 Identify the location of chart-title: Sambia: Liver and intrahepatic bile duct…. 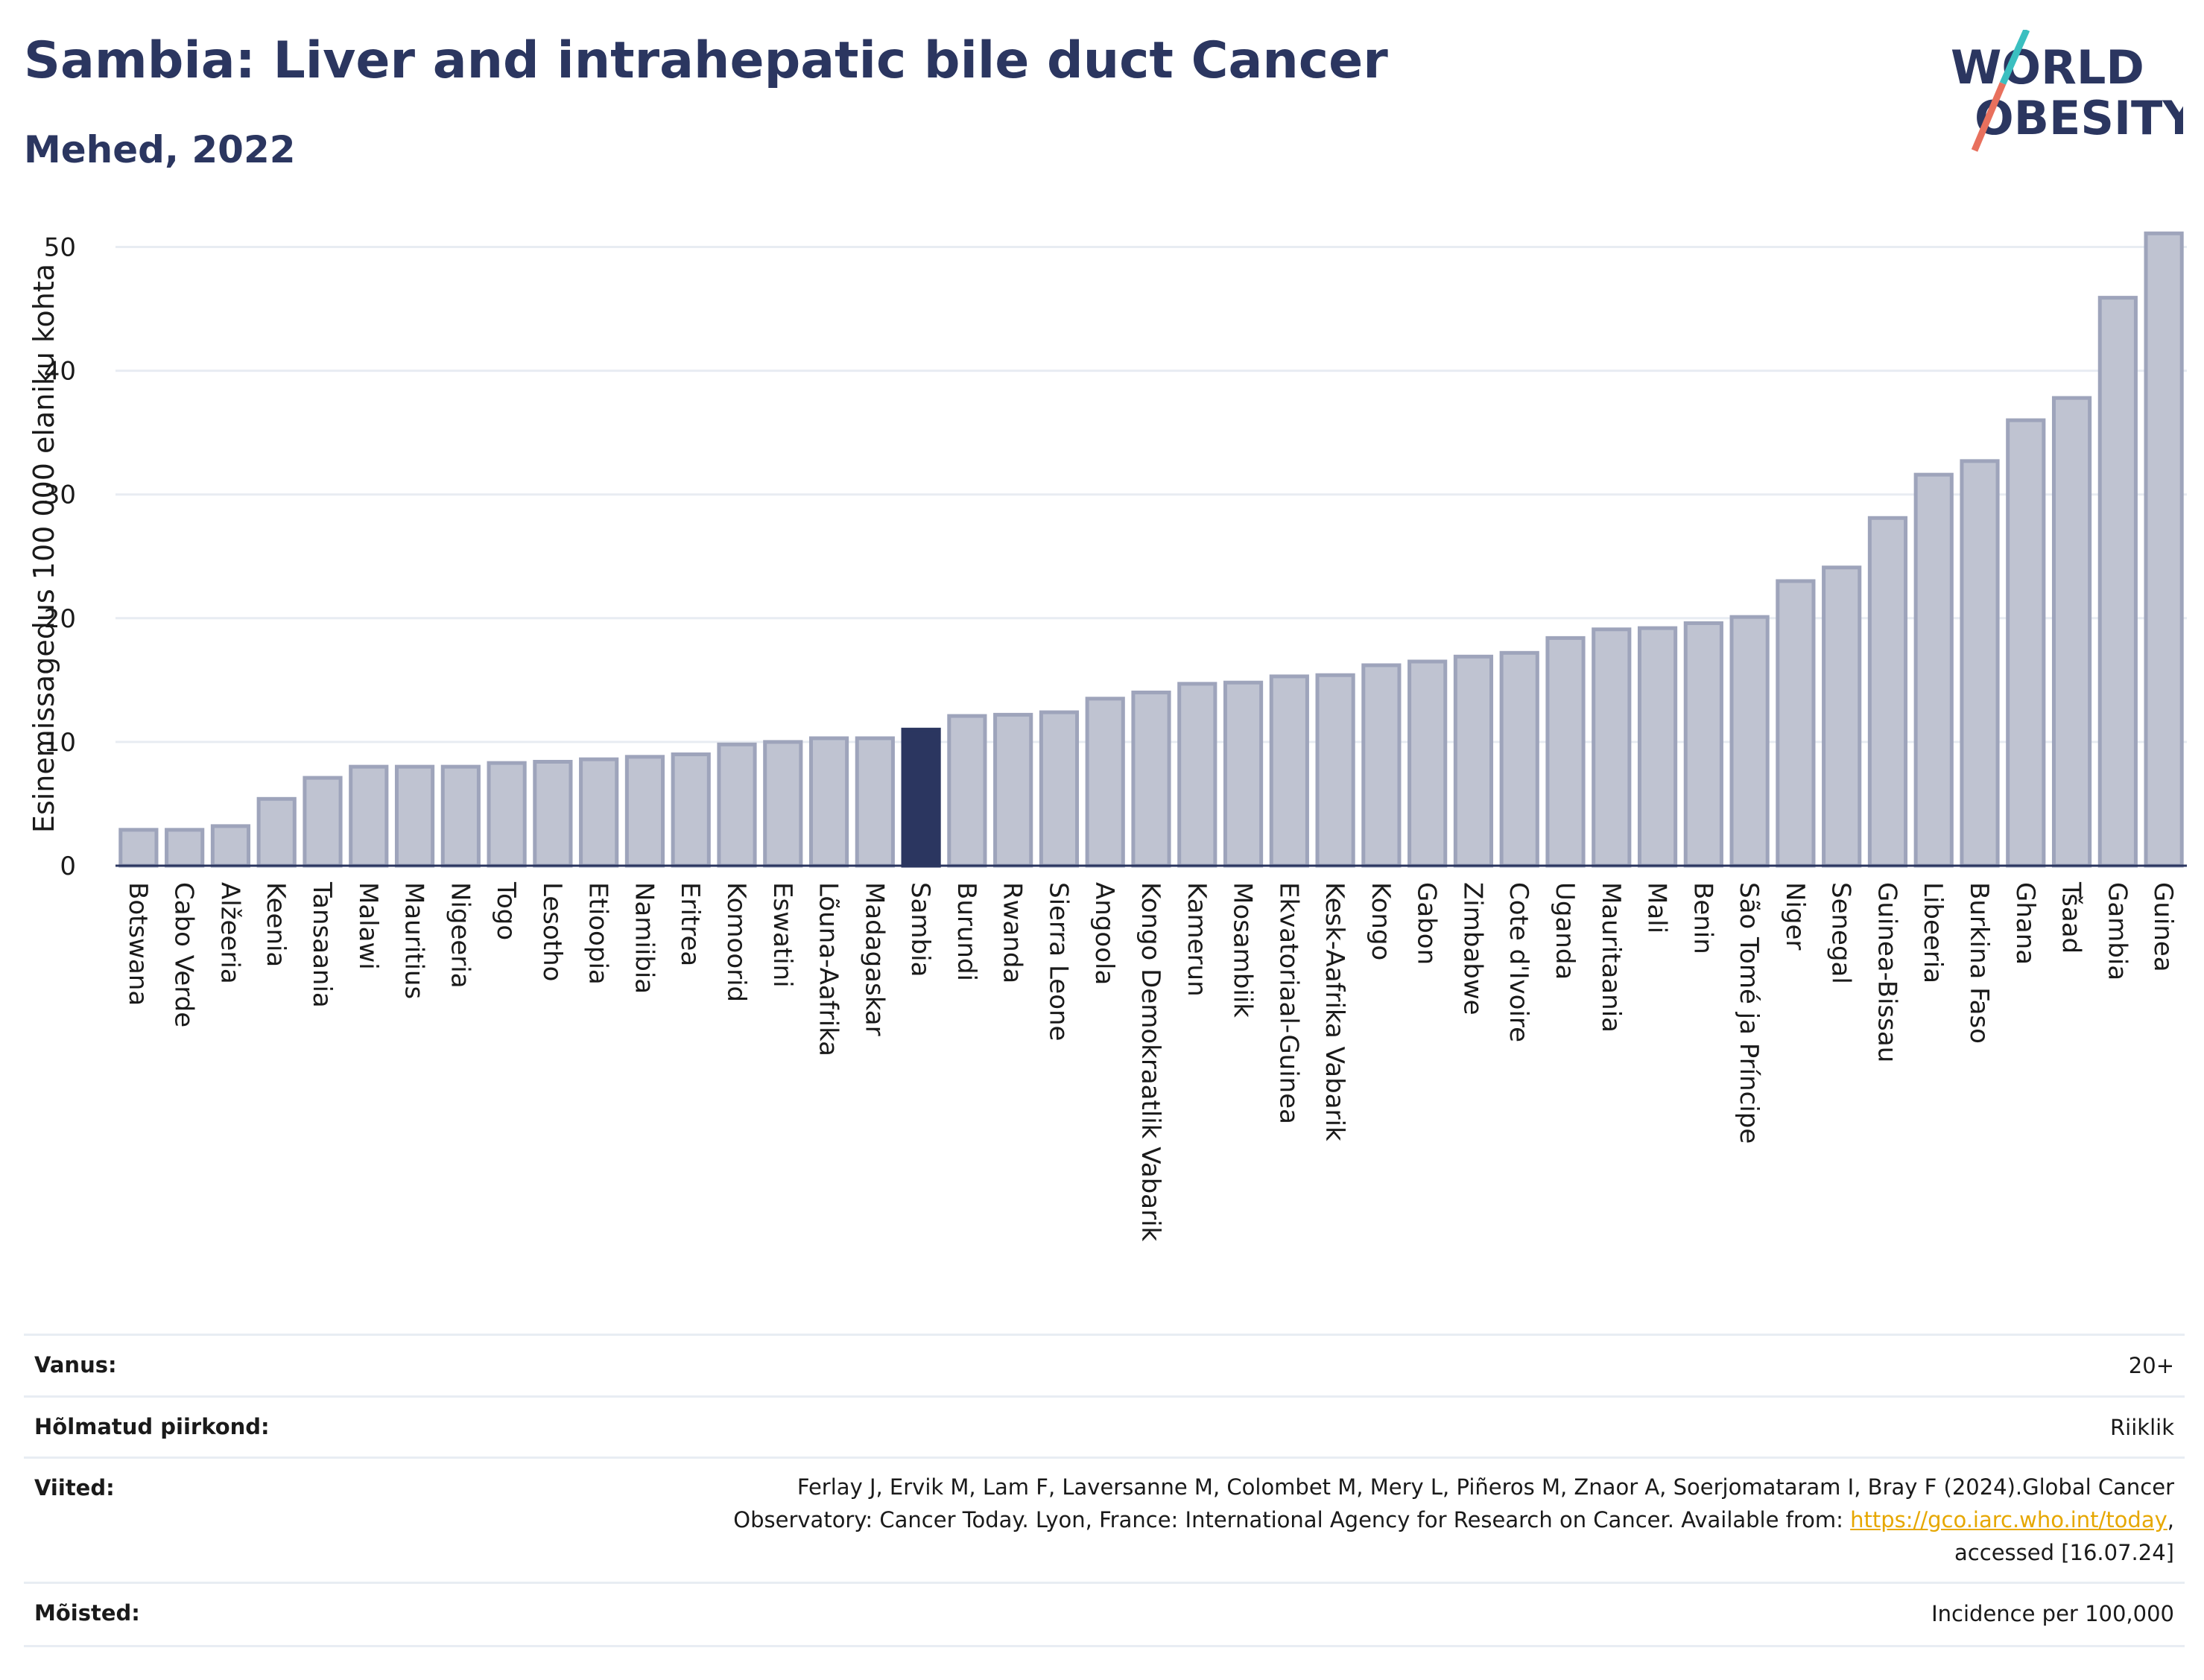
(706, 60).